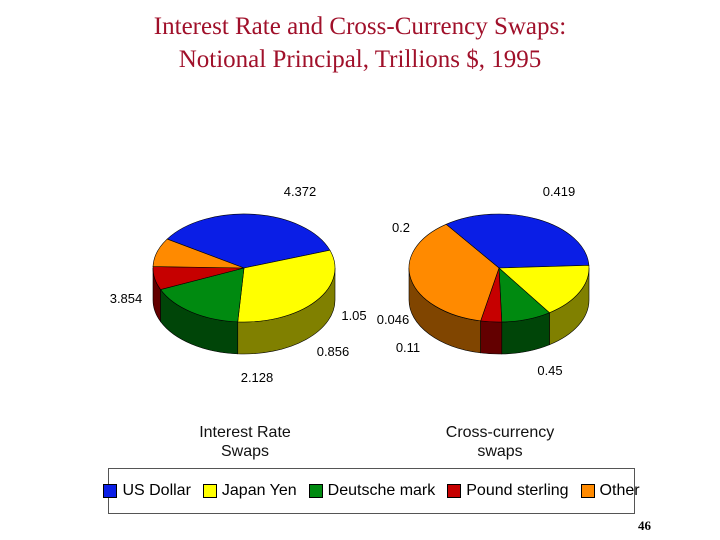 This screenshot has width=720, height=540. I want to click on legend-item-deutsche-mark: Deutsche mark, so click(372, 491).